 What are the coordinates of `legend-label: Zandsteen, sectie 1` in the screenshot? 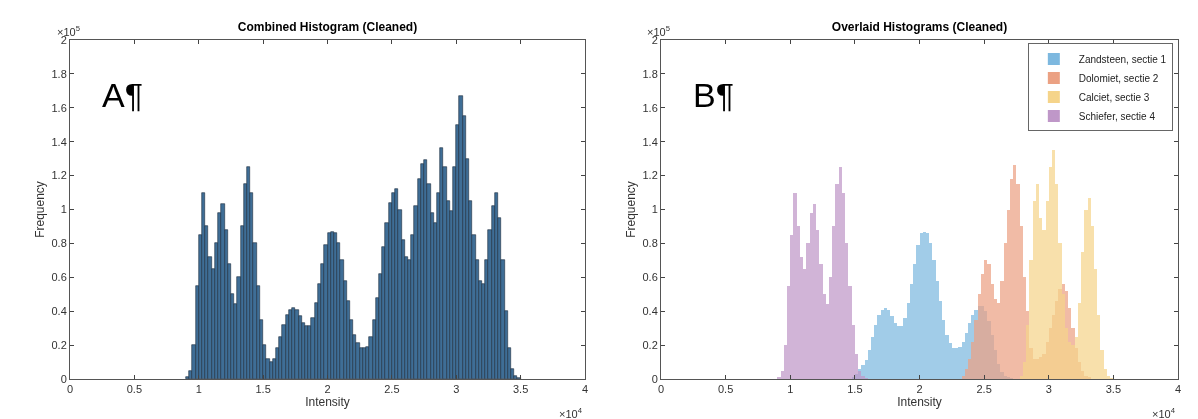 It's located at (1122, 59).